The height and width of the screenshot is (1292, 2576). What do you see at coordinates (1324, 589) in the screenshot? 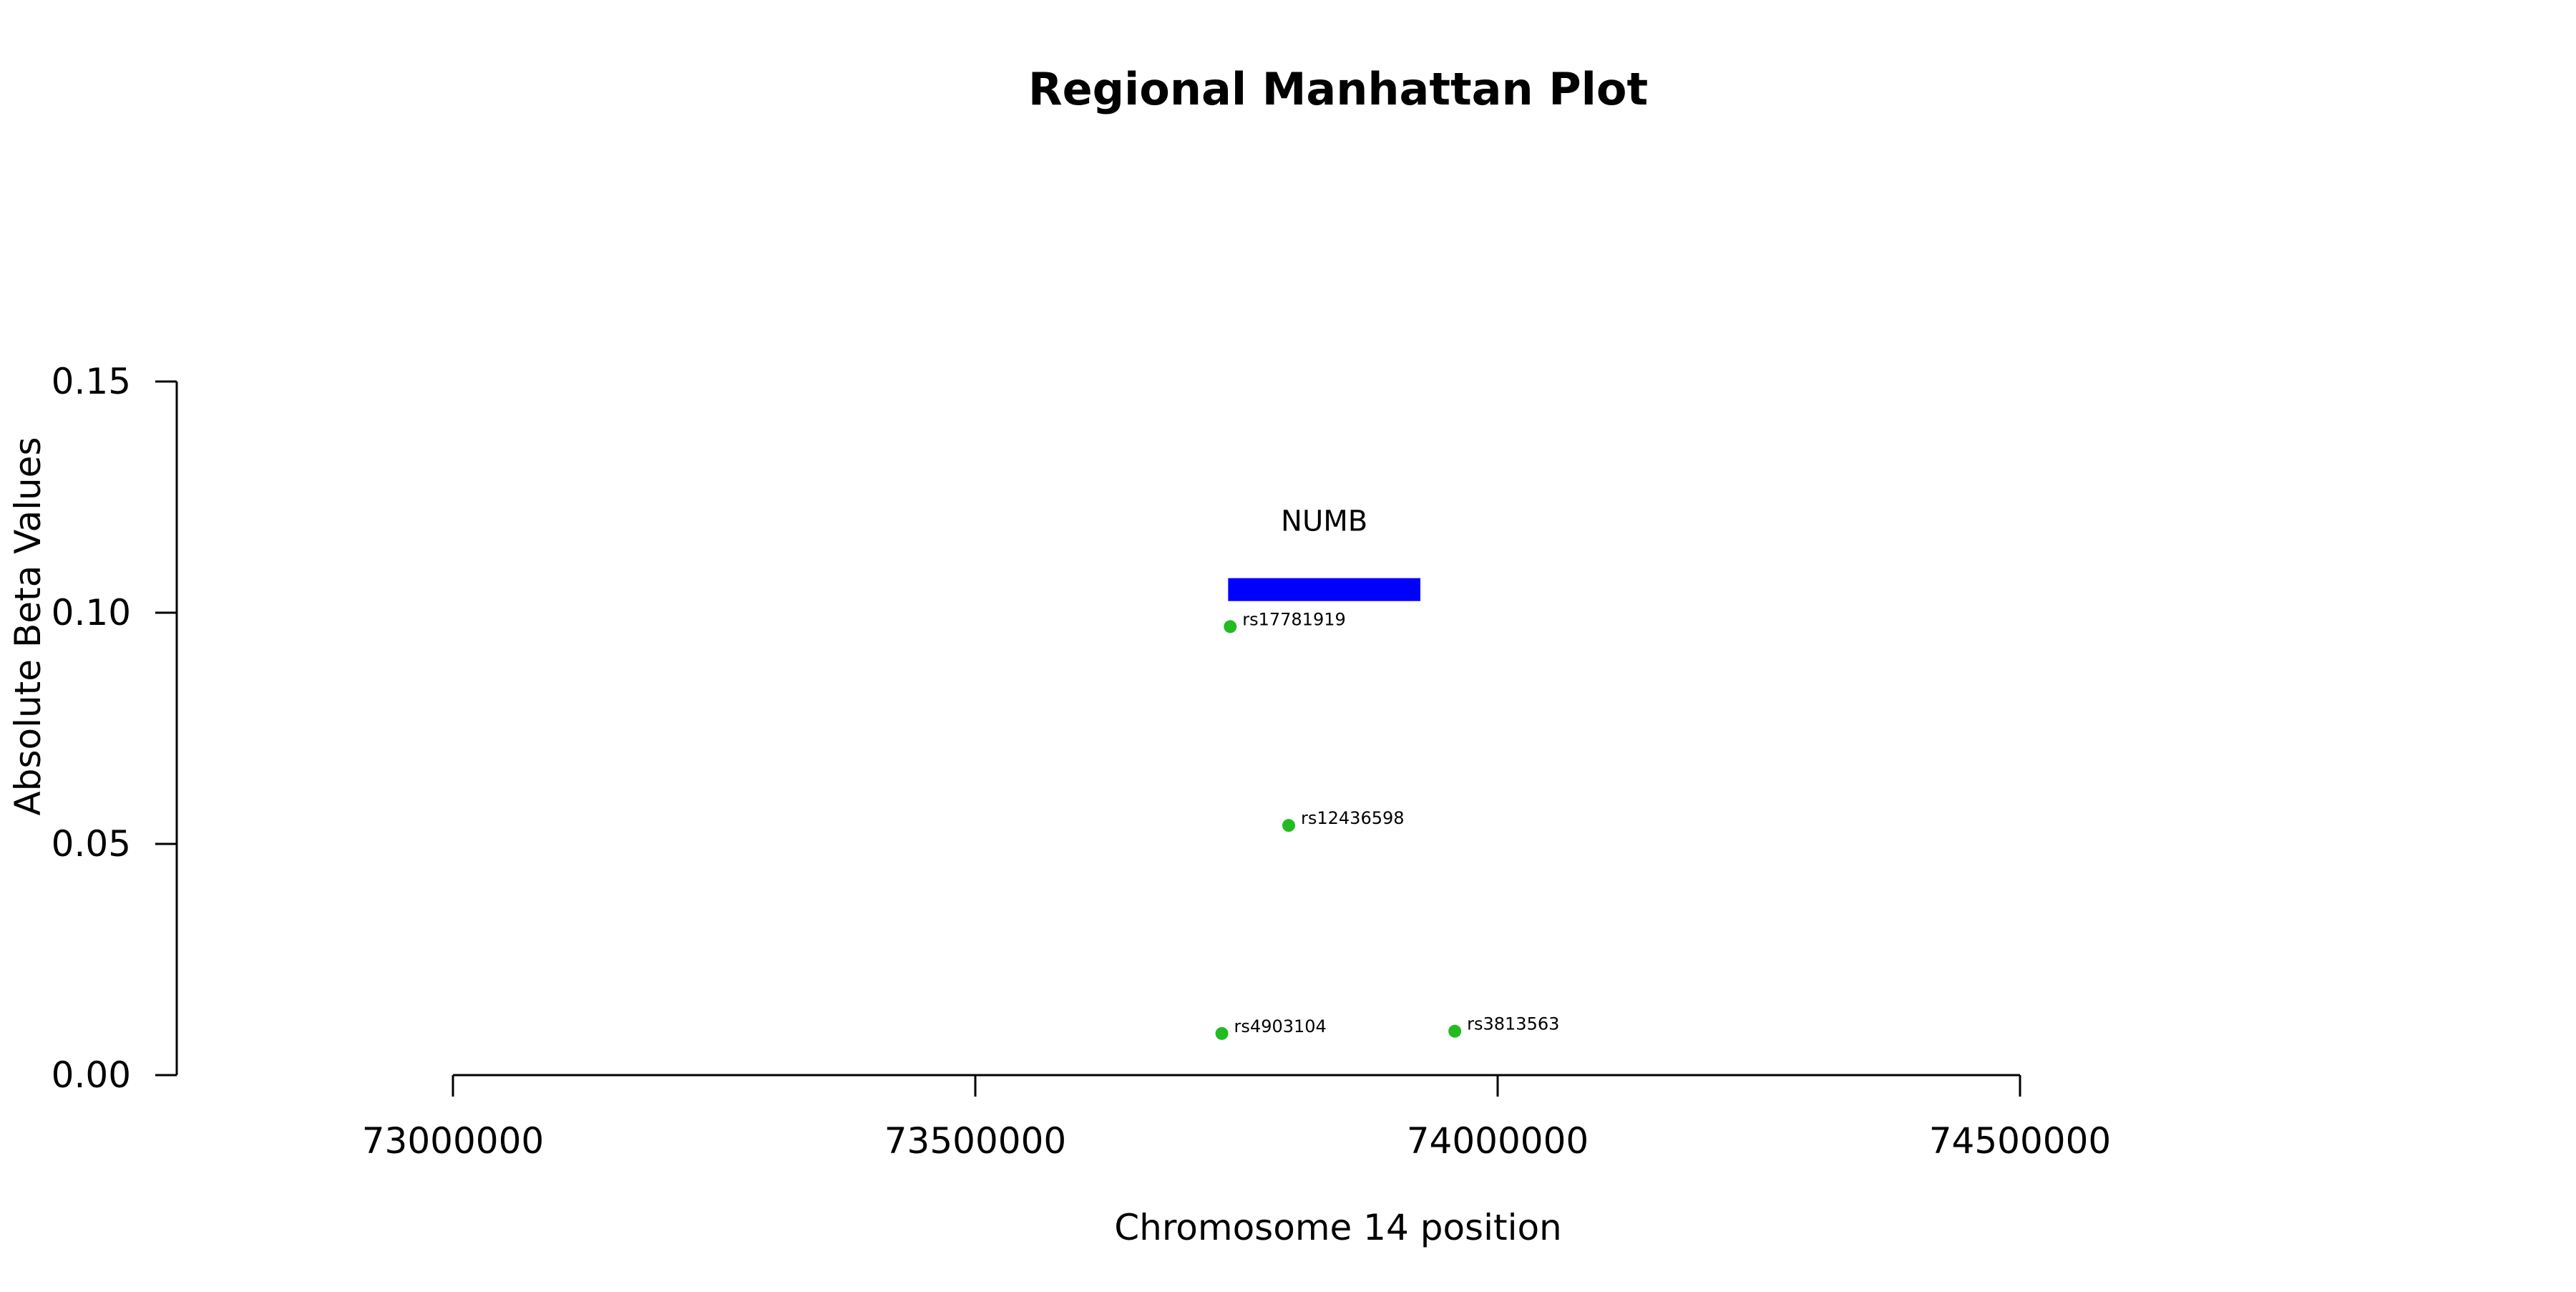
I see `gene-bar` at bounding box center [1324, 589].